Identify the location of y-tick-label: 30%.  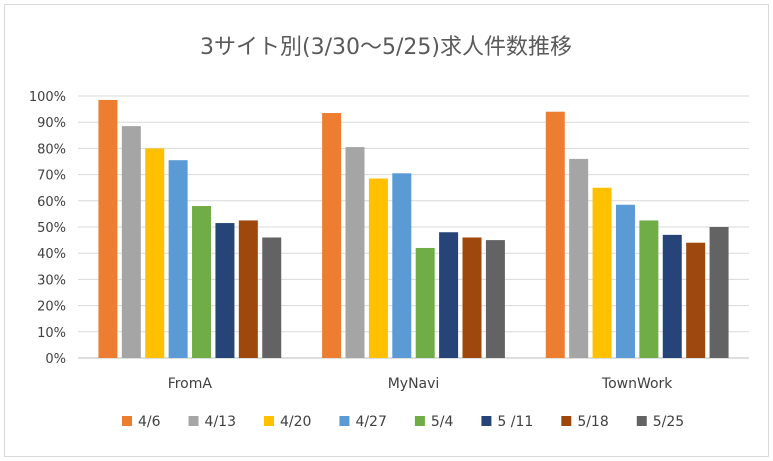
(51, 280).